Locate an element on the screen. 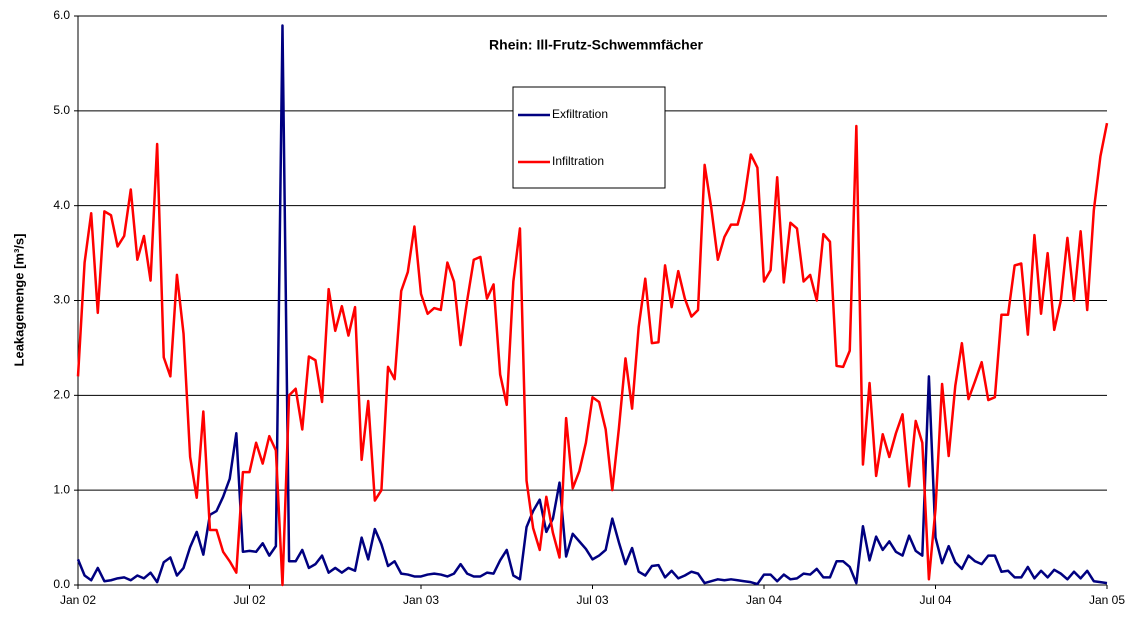 This screenshot has height=624, width=1138. x-tick-label: Jan 04 is located at coordinates (764, 600).